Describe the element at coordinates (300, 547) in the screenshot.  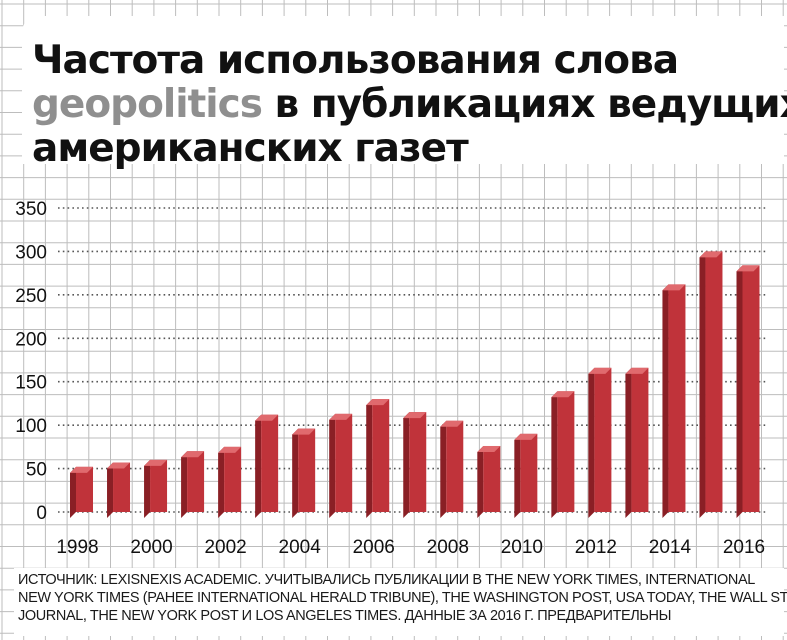
I see `x-tick-label: 2004` at that location.